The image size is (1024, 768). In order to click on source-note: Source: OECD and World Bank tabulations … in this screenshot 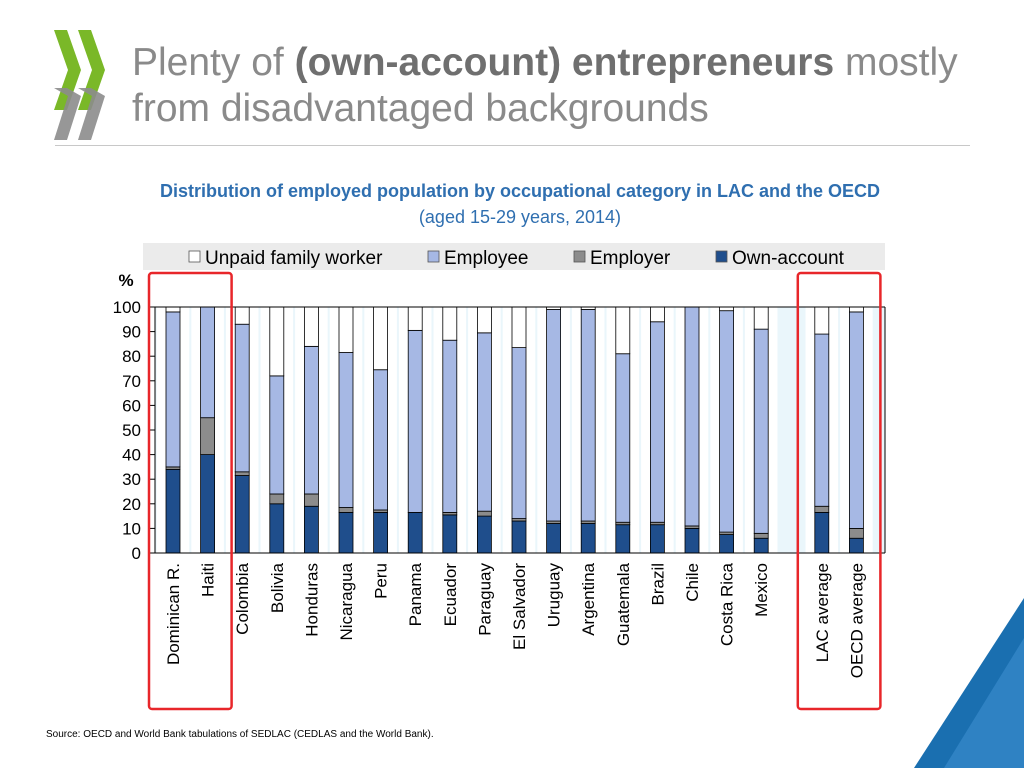, I will do `click(240, 734)`.